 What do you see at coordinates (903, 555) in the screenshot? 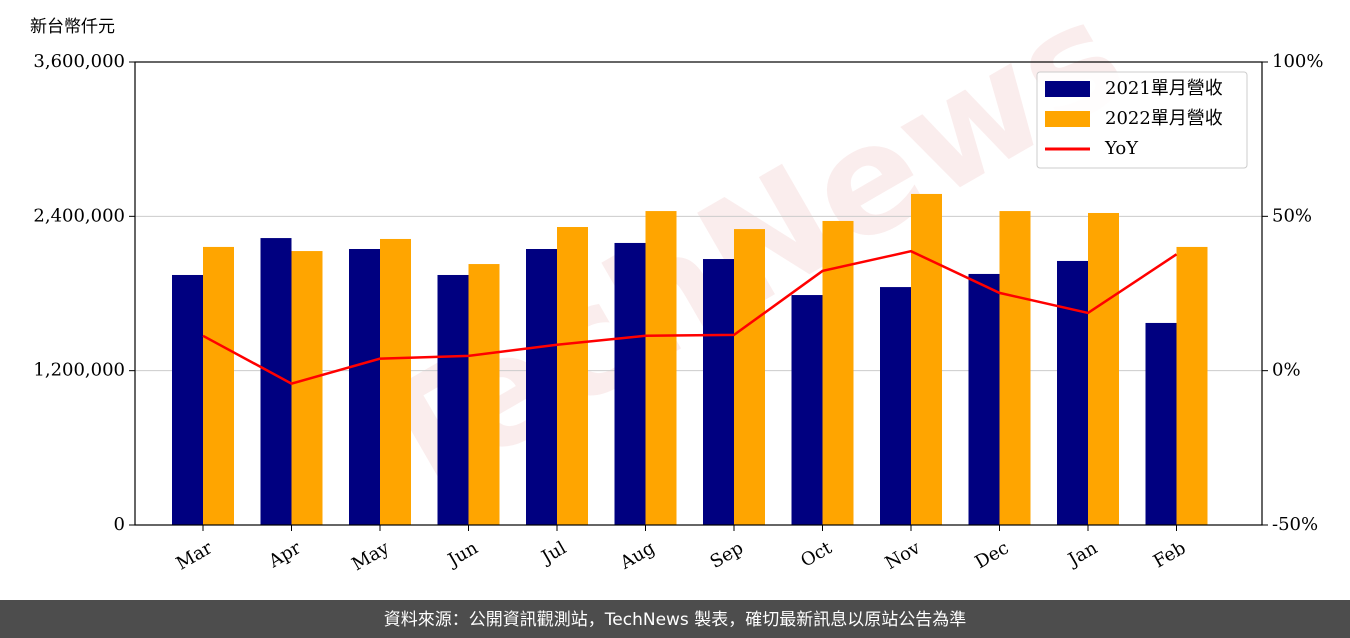
I see `x-tick-label: Nov` at bounding box center [903, 555].